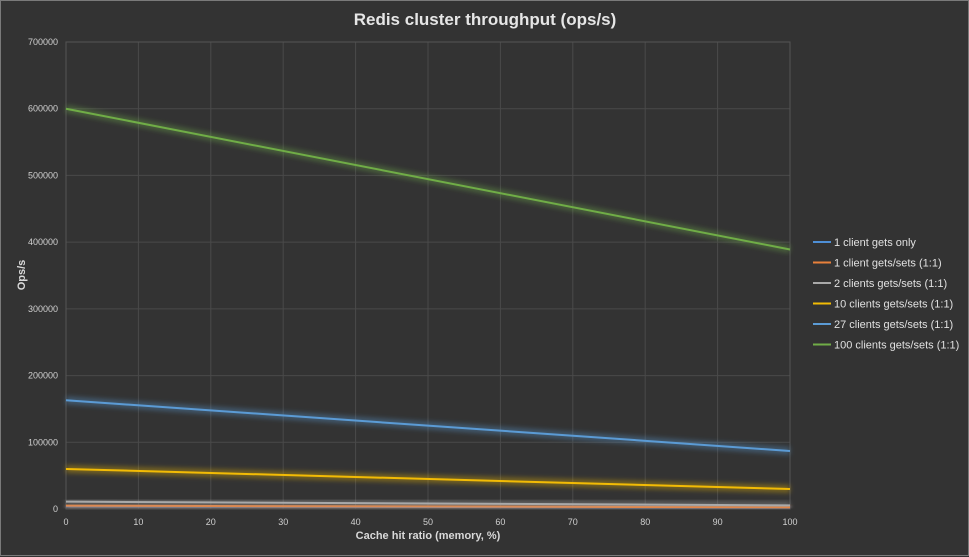 This screenshot has width=969, height=557. I want to click on chart-title: Redis cluster throughput (ops/s), so click(485, 19).